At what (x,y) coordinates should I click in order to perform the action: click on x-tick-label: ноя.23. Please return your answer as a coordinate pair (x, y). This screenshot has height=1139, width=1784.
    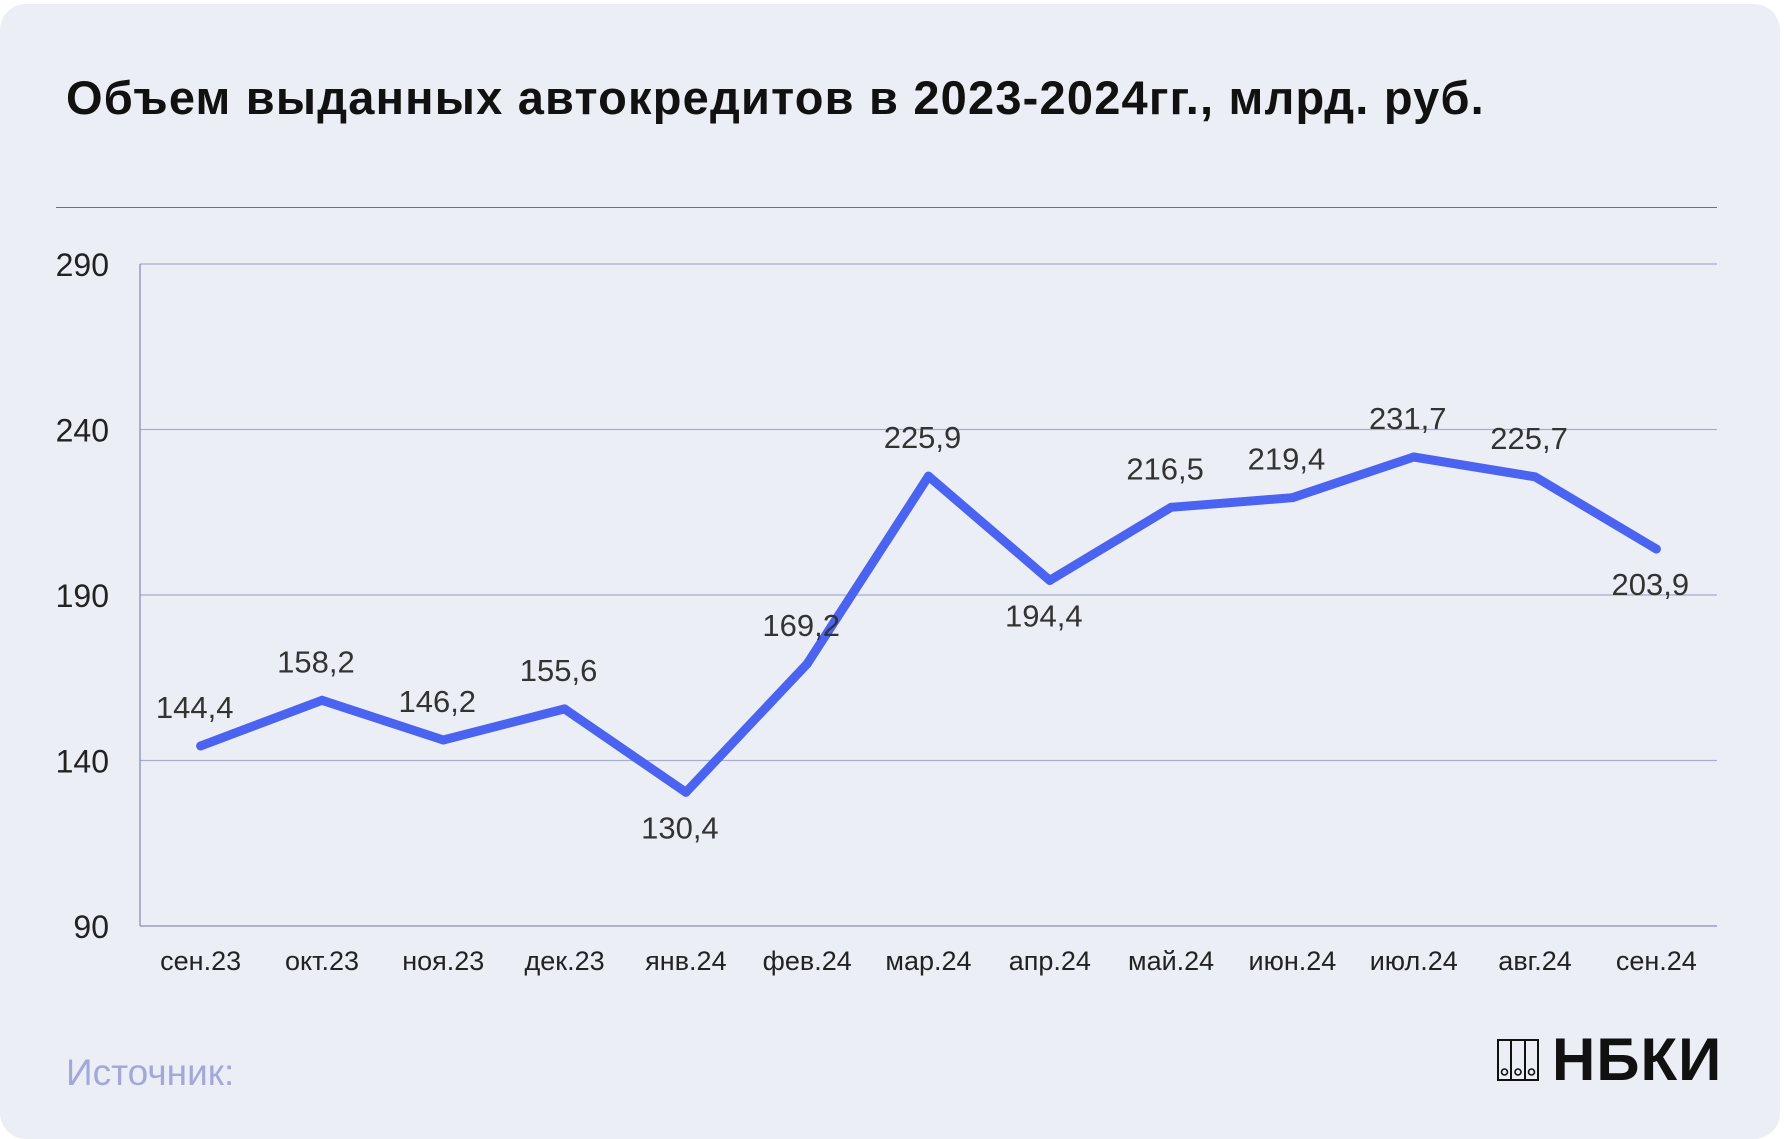
    Looking at the image, I should click on (443, 961).